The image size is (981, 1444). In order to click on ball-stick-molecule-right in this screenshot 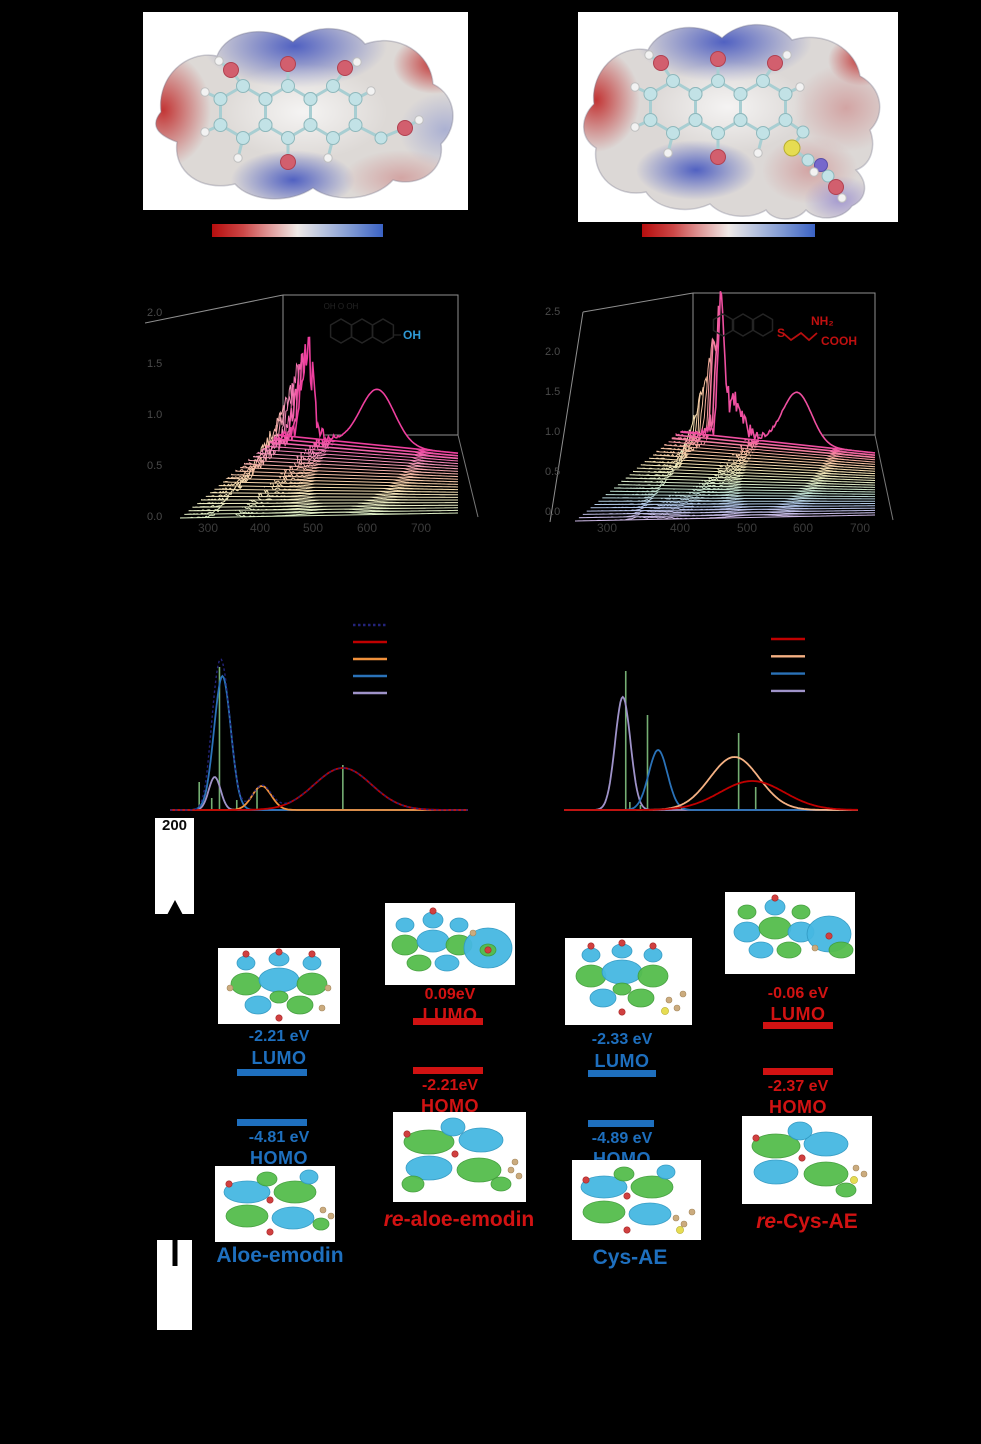, I will do `click(738, 126)`.